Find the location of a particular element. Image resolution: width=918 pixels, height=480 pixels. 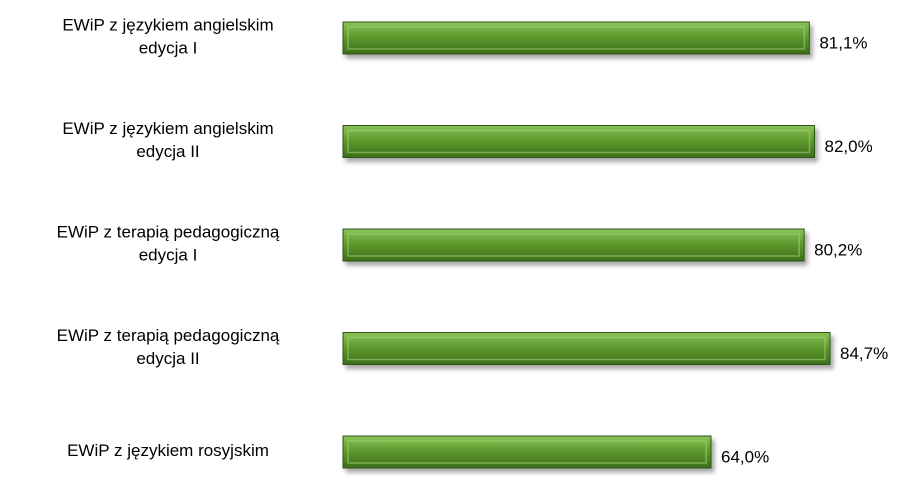

category-label: EWiP z językiem rosyjskim is located at coordinates (168, 450).